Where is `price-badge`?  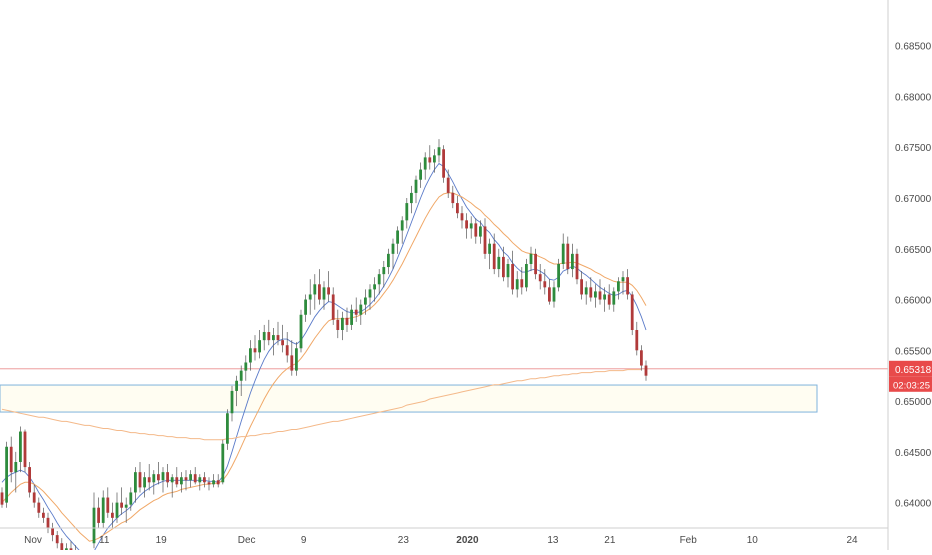
price-badge is located at coordinates (910, 368).